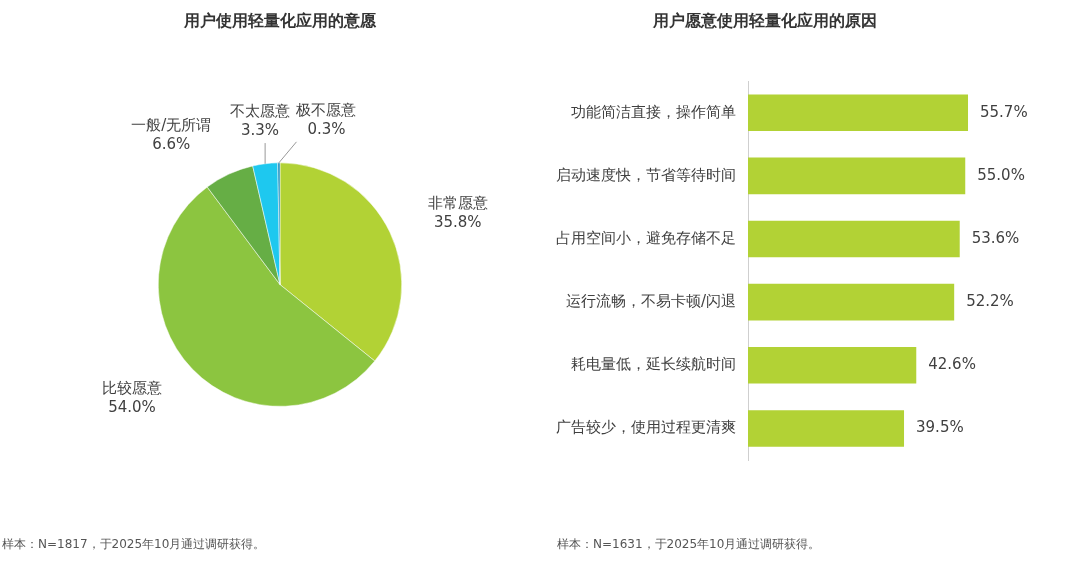  What do you see at coordinates (457, 222) in the screenshot?
I see `data-label: 35.8%` at bounding box center [457, 222].